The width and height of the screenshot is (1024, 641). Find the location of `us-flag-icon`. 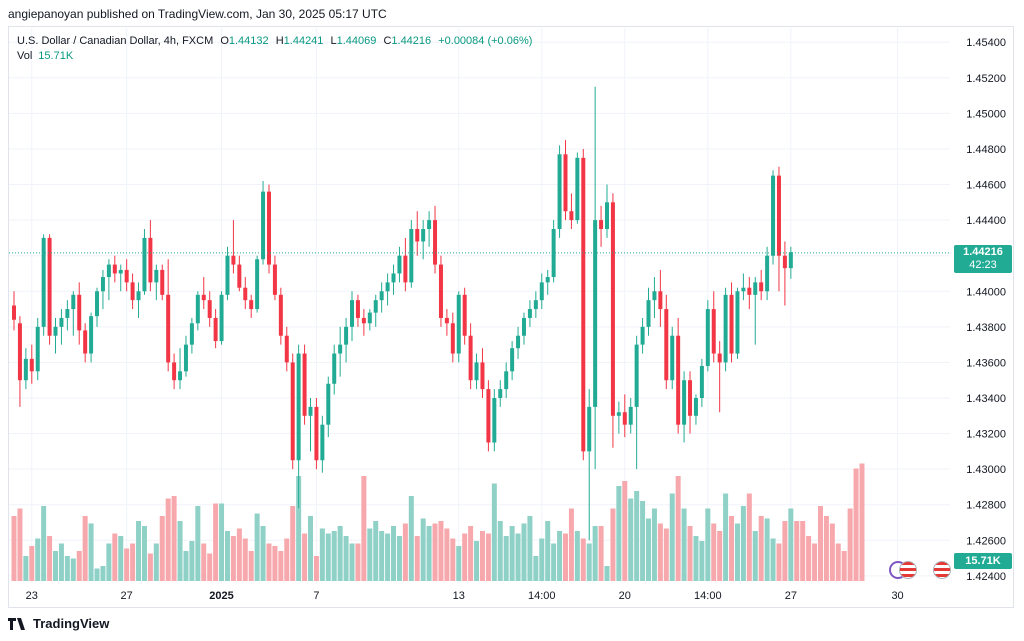

us-flag-icon is located at coordinates (908, 570).